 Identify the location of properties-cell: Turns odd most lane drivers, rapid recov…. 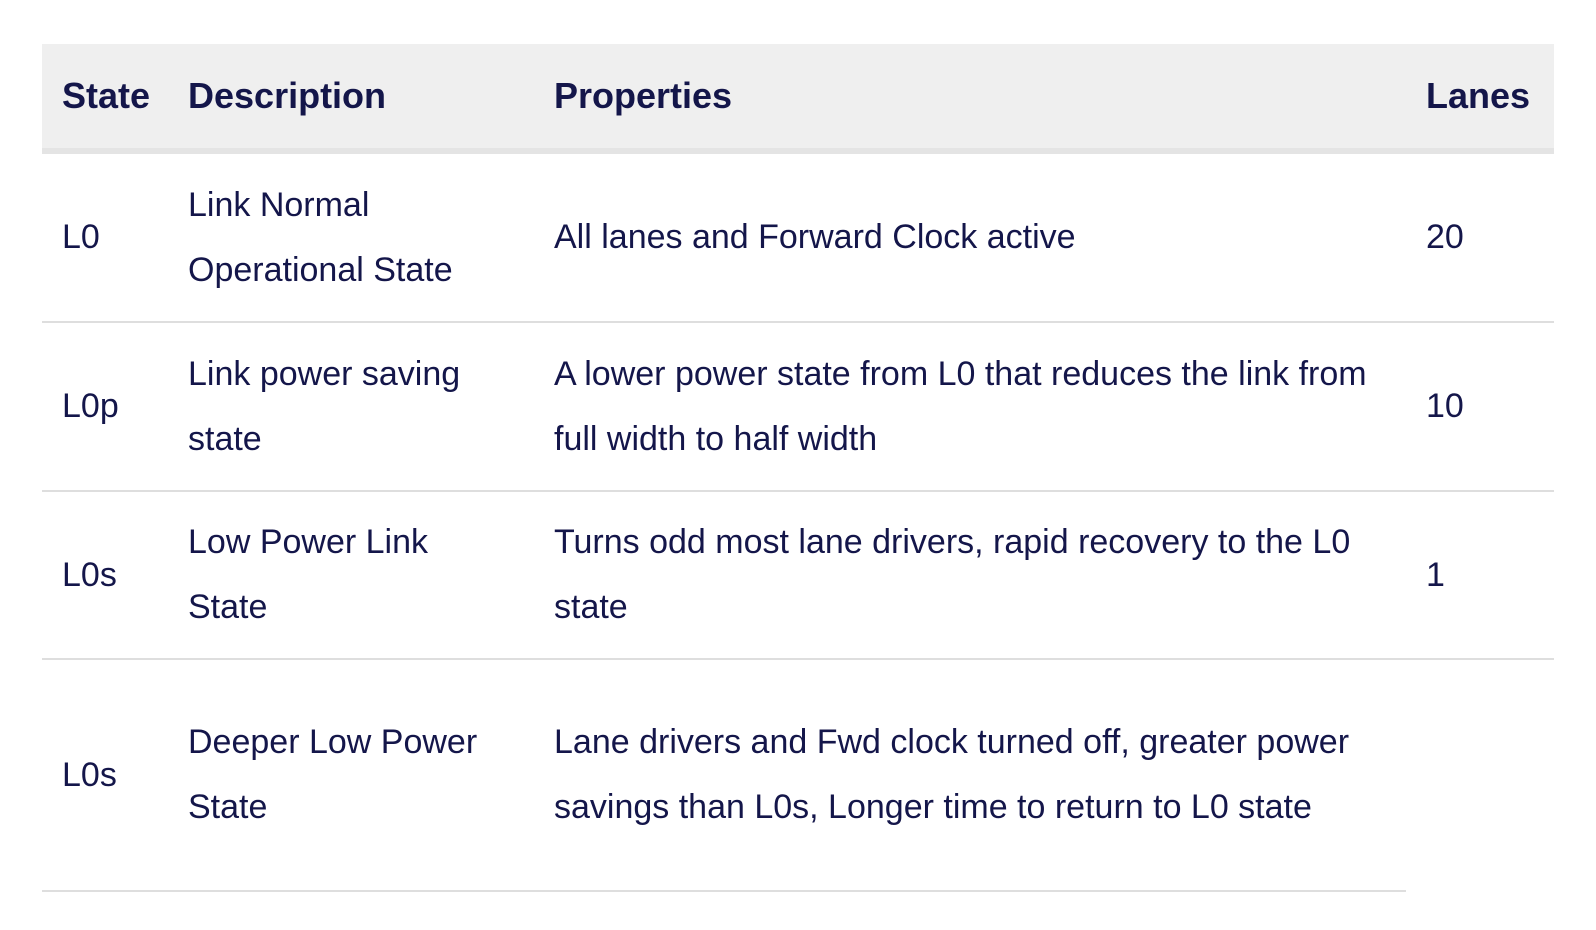
(970, 575).